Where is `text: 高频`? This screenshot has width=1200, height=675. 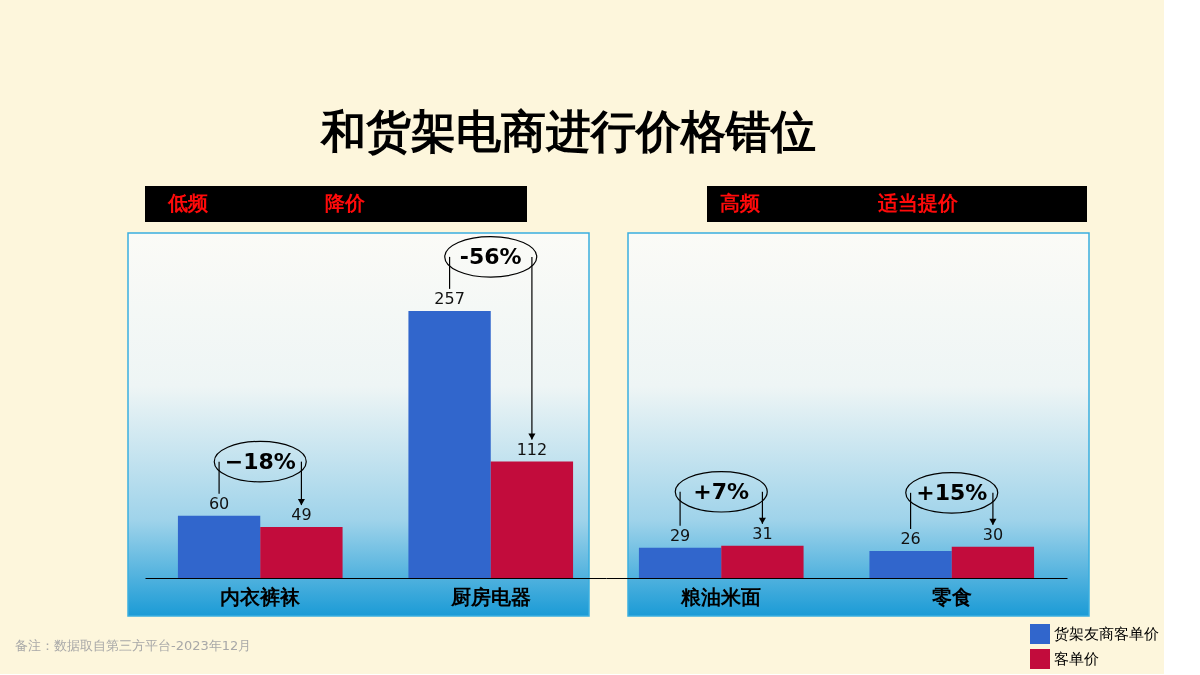
text: 高频 is located at coordinates (740, 203).